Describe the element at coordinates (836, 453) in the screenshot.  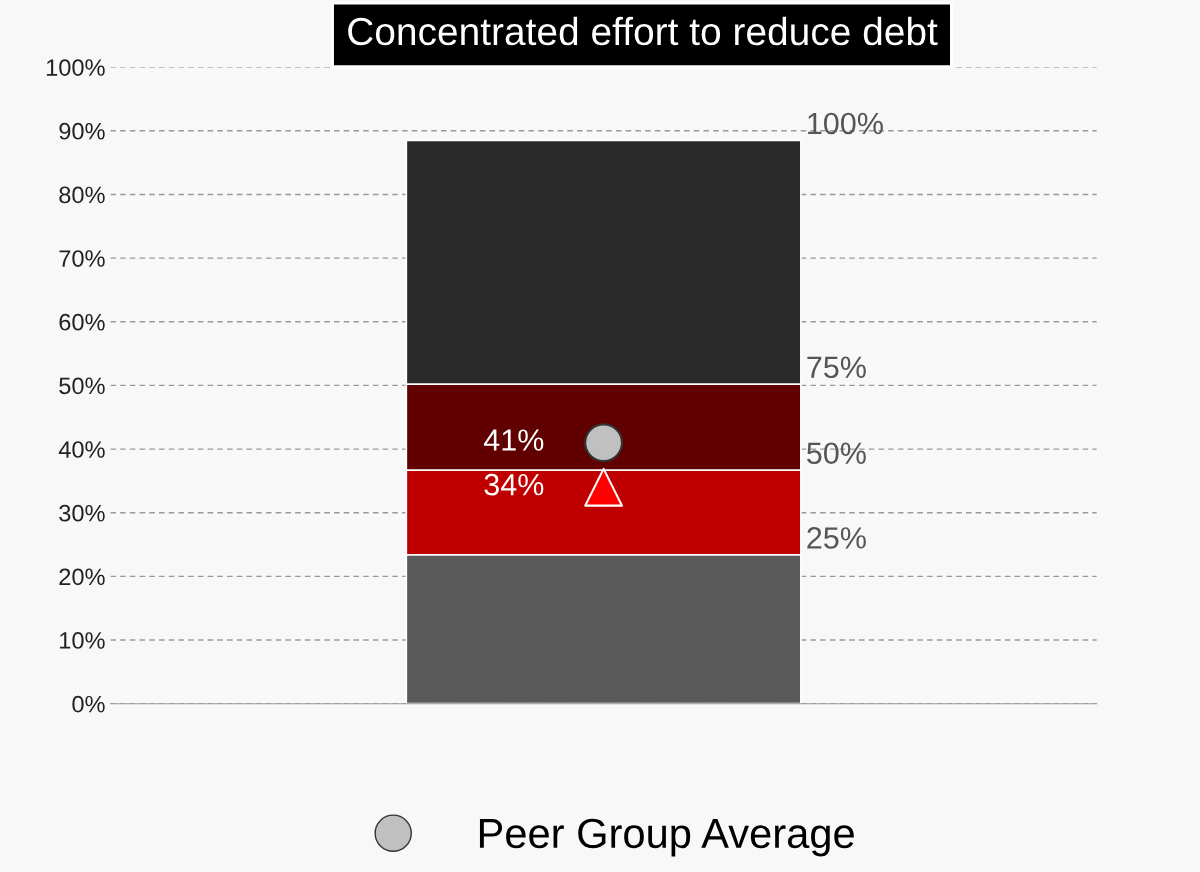
I see `annotation: 50%` at that location.